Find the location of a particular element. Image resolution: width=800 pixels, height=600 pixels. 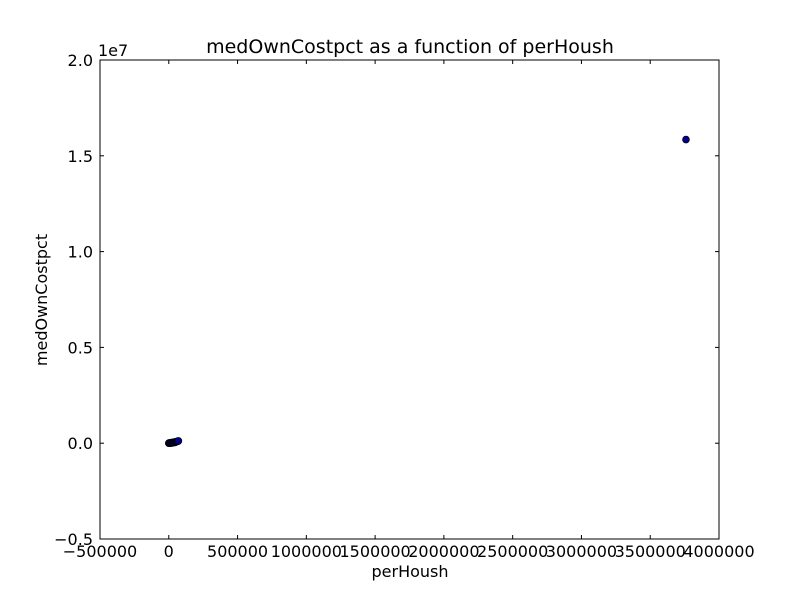

x-tick-label: 0 is located at coordinates (169, 551).